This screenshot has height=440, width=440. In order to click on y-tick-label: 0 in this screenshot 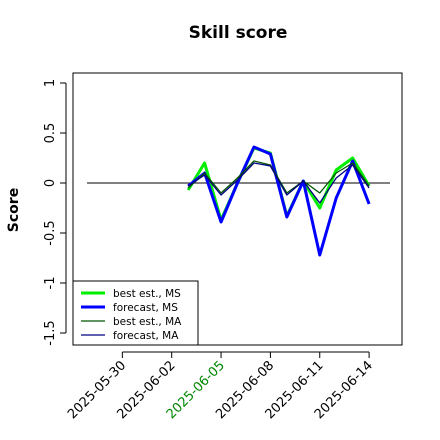, I will do `click(50, 183)`.